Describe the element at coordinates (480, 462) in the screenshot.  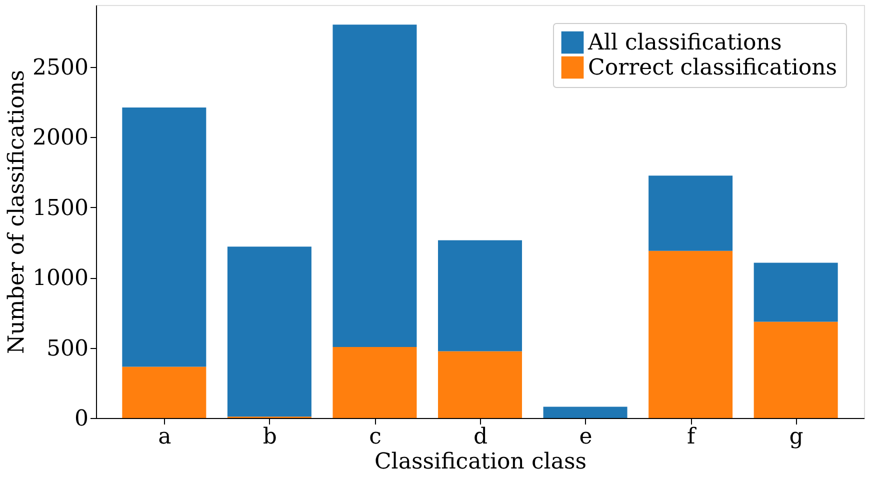
I see `x-axis-title: Classification class` at that location.